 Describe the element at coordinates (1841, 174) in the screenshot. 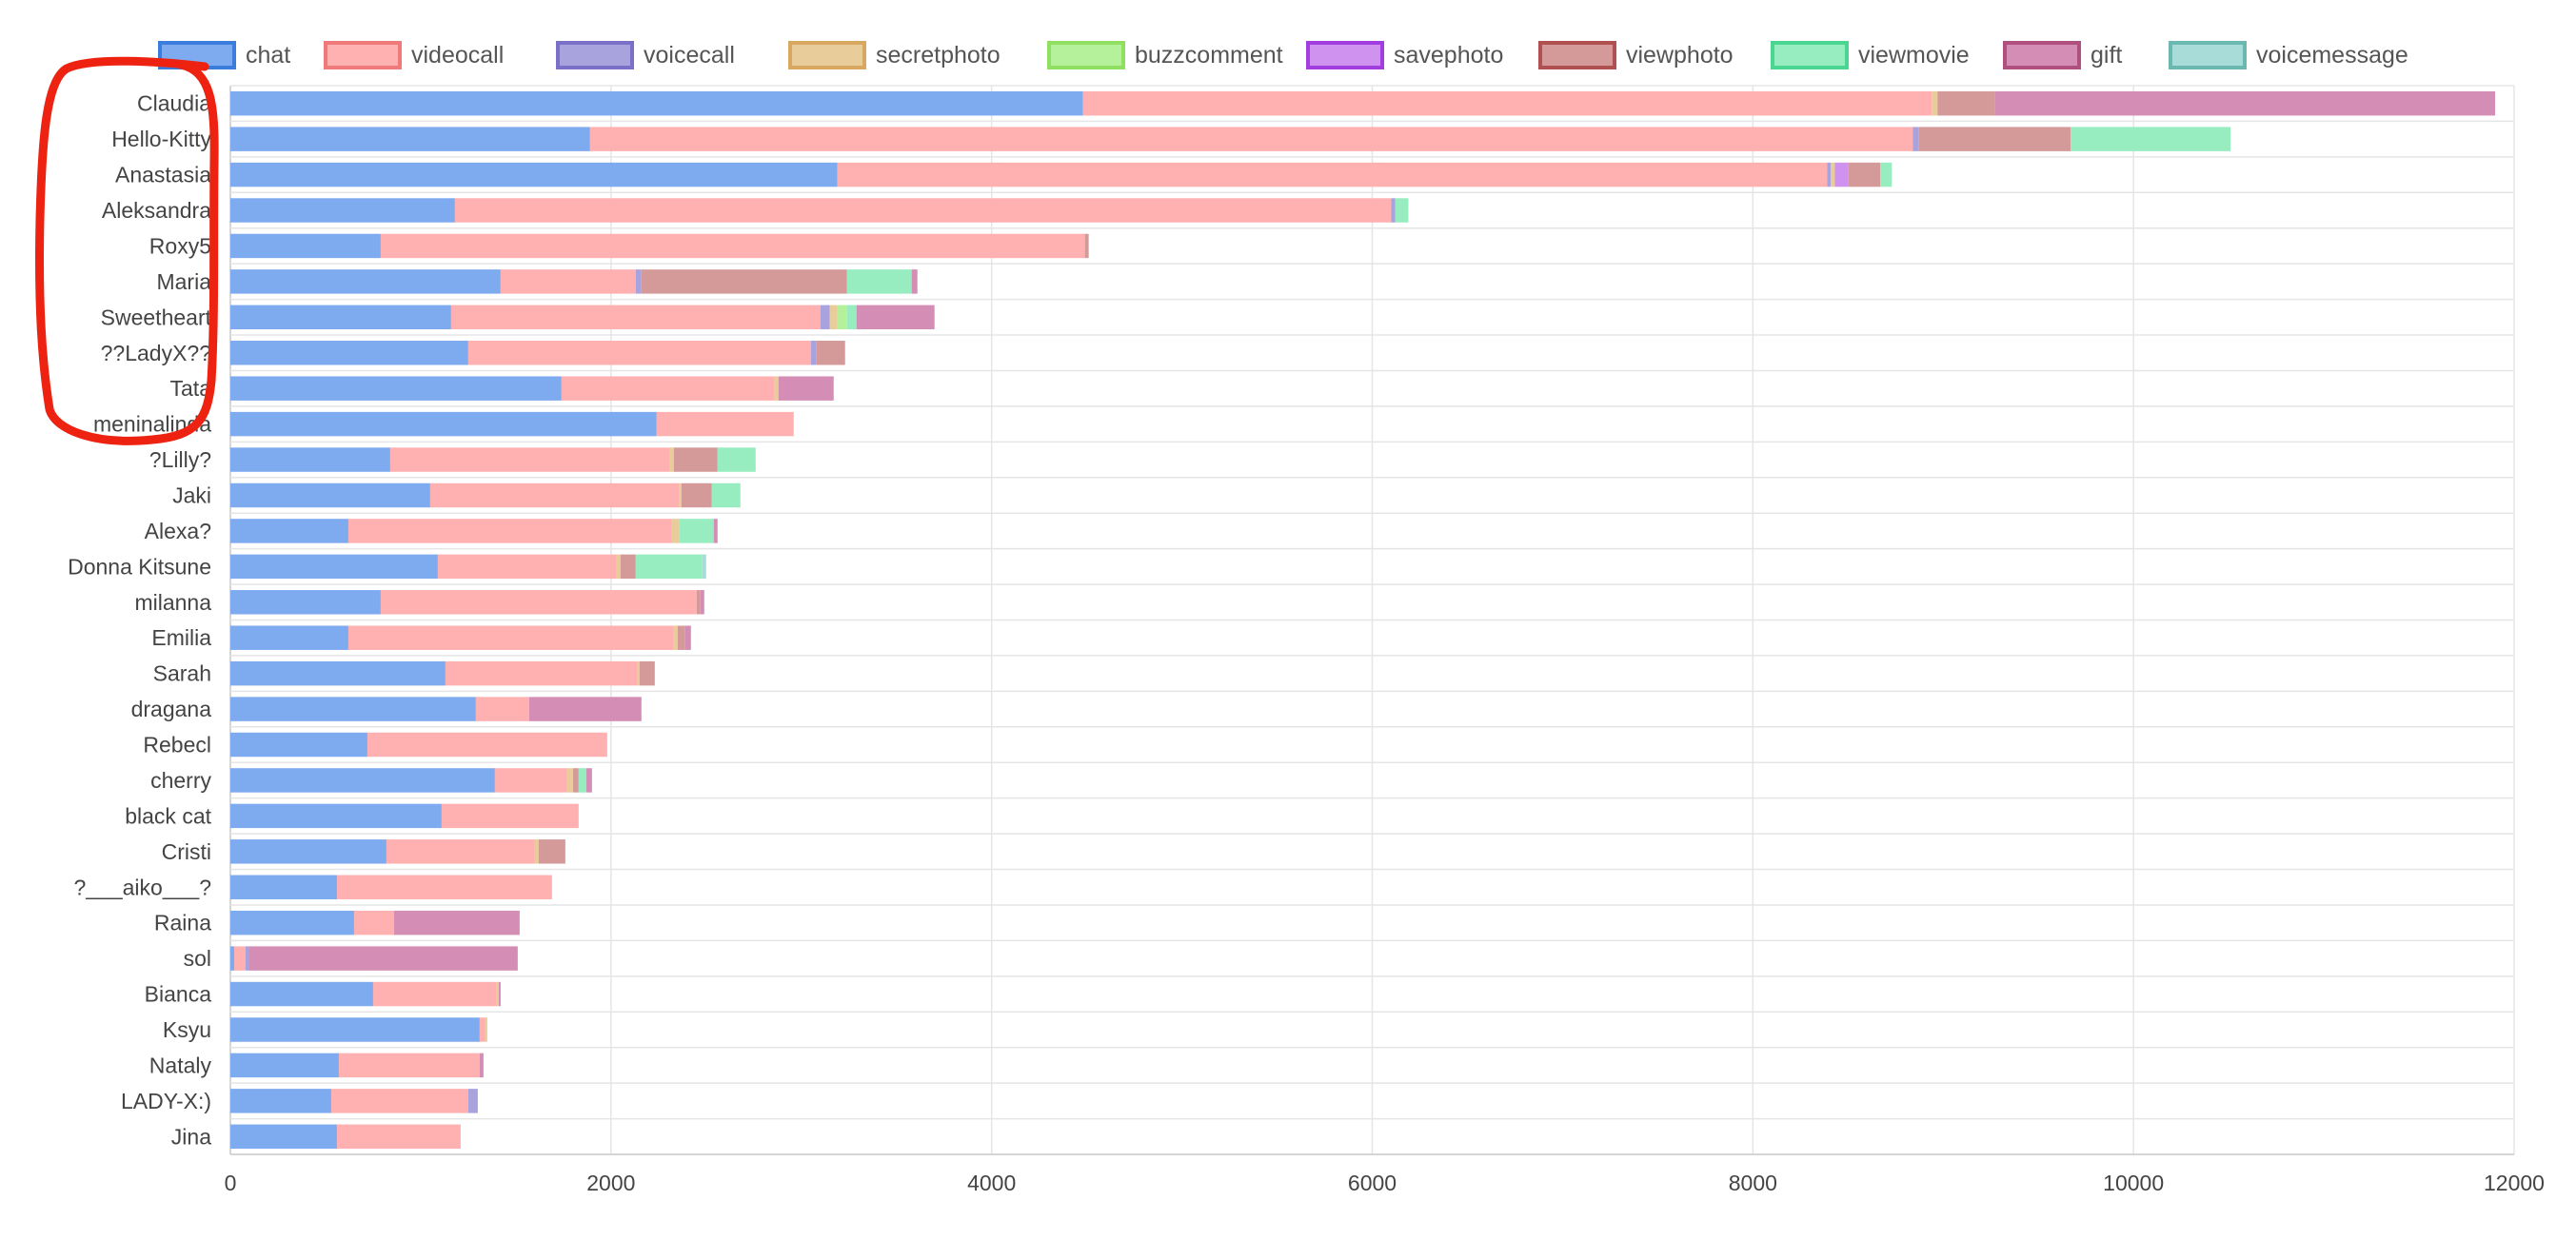

I see `bar-anastasia-savephoto` at that location.